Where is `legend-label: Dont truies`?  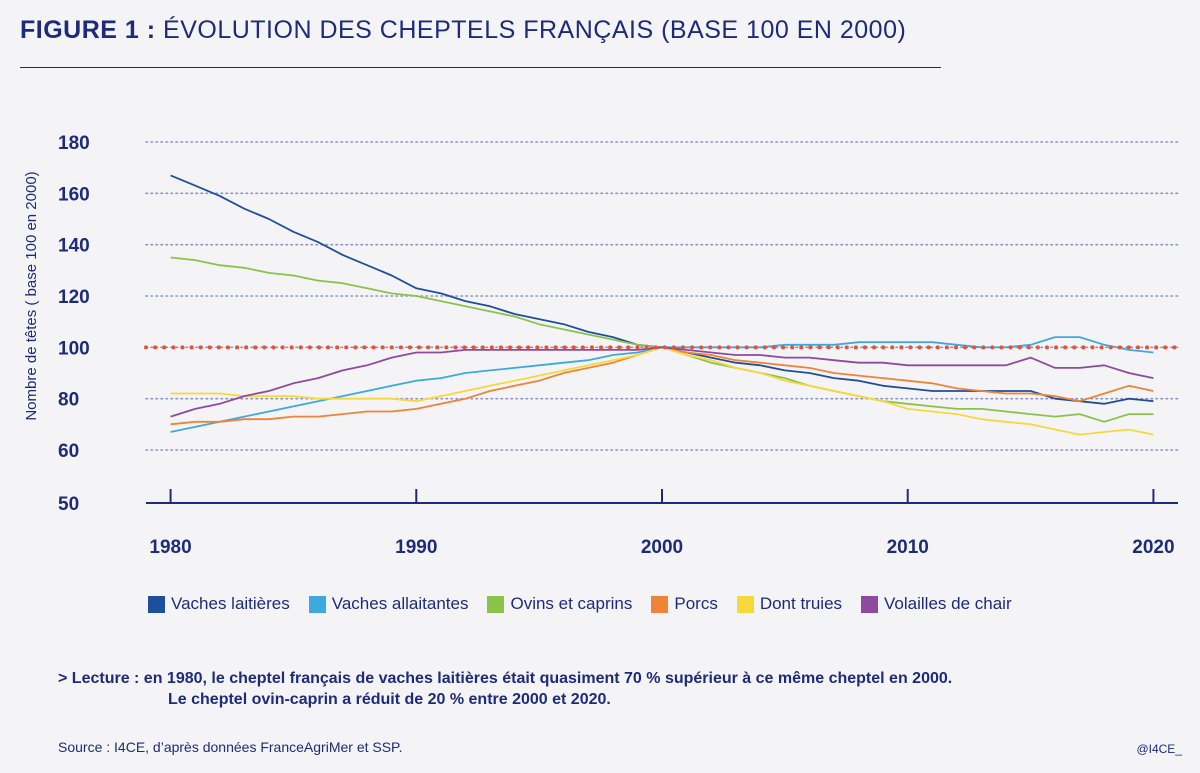
legend-label: Dont truies is located at coordinates (801, 603).